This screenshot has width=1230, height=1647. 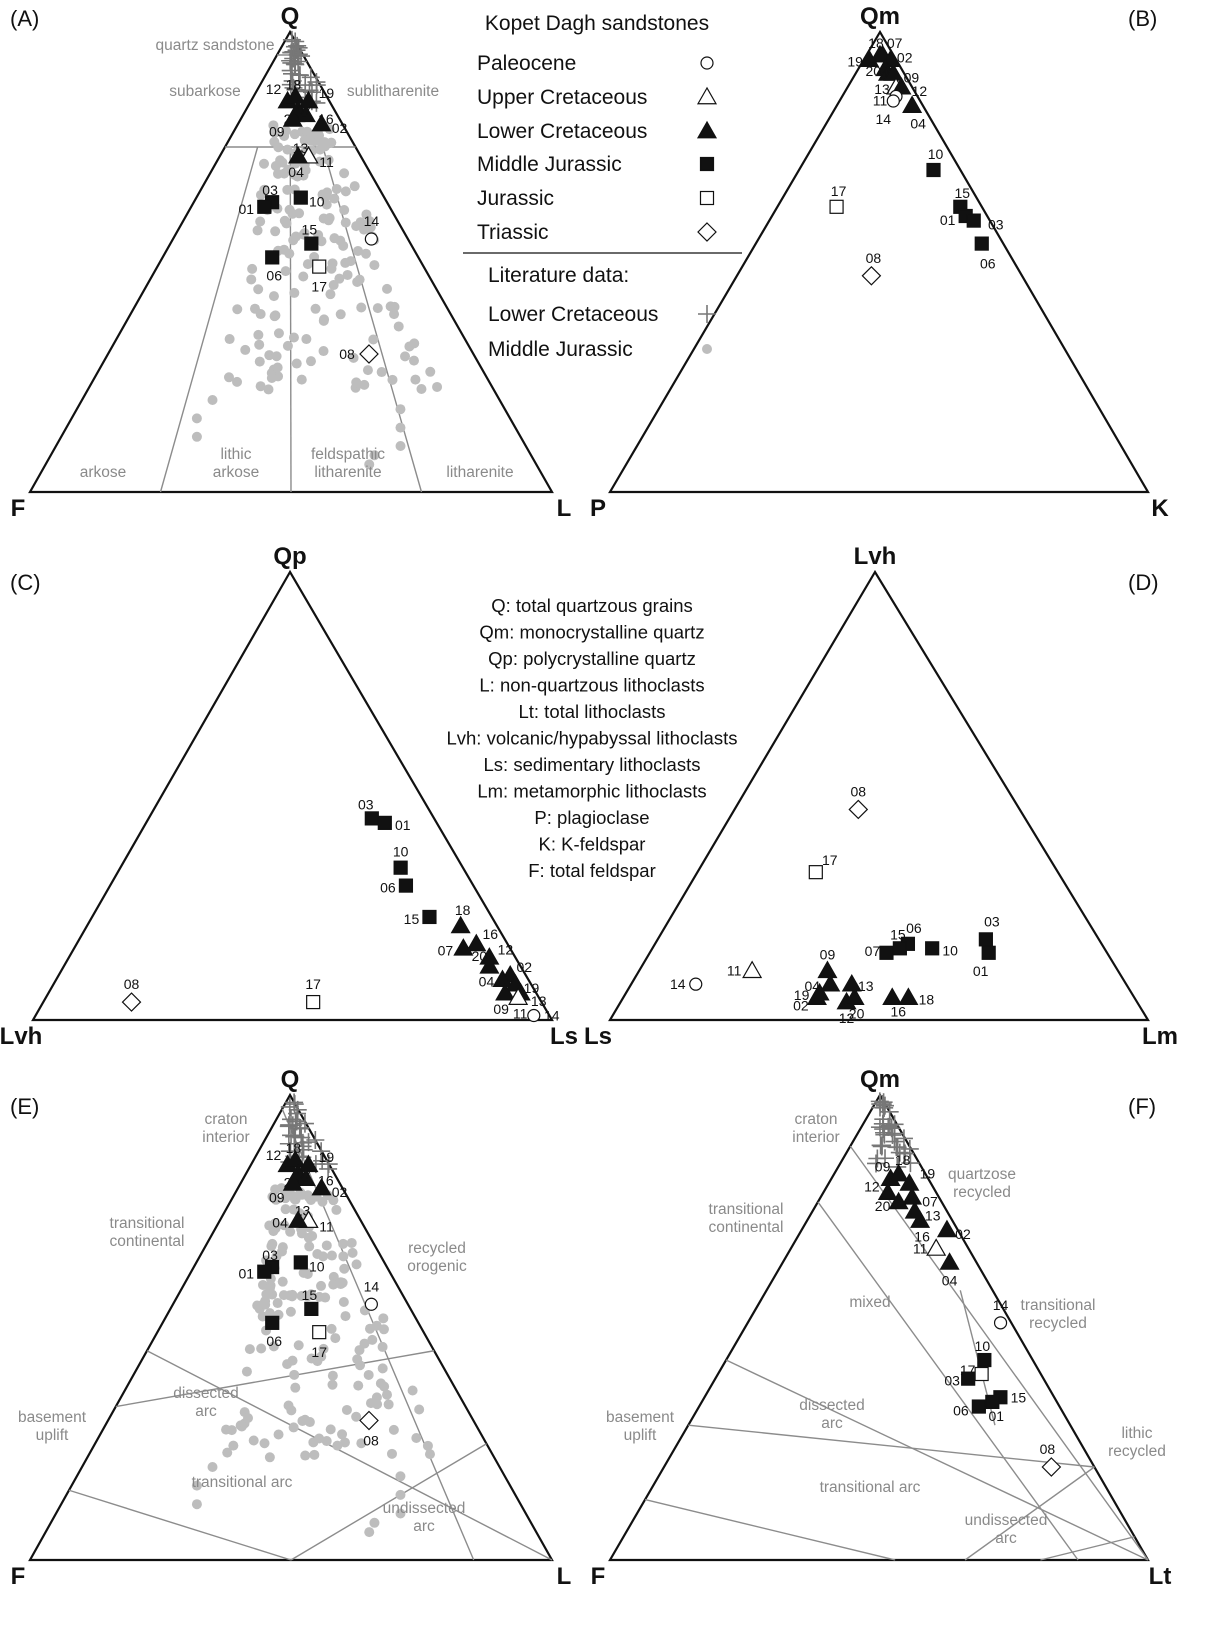 What do you see at coordinates (875, 556) in the screenshot?
I see `vertex-top-label: Lvh` at bounding box center [875, 556].